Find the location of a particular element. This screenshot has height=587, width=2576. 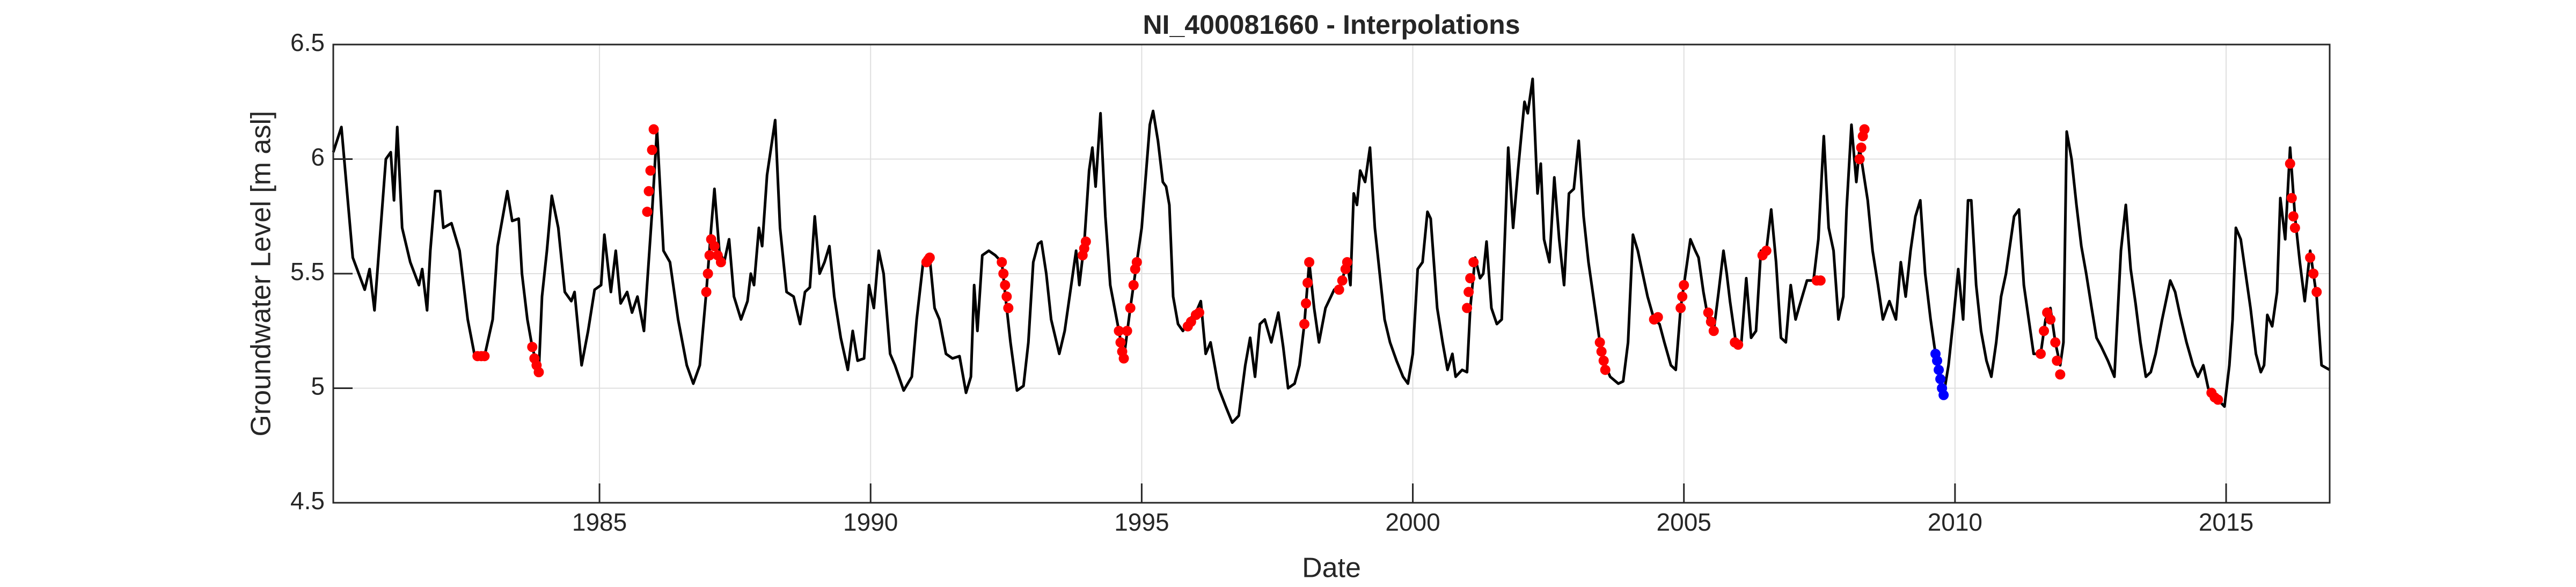

y-tick-label: 5.5 is located at coordinates (307, 271).